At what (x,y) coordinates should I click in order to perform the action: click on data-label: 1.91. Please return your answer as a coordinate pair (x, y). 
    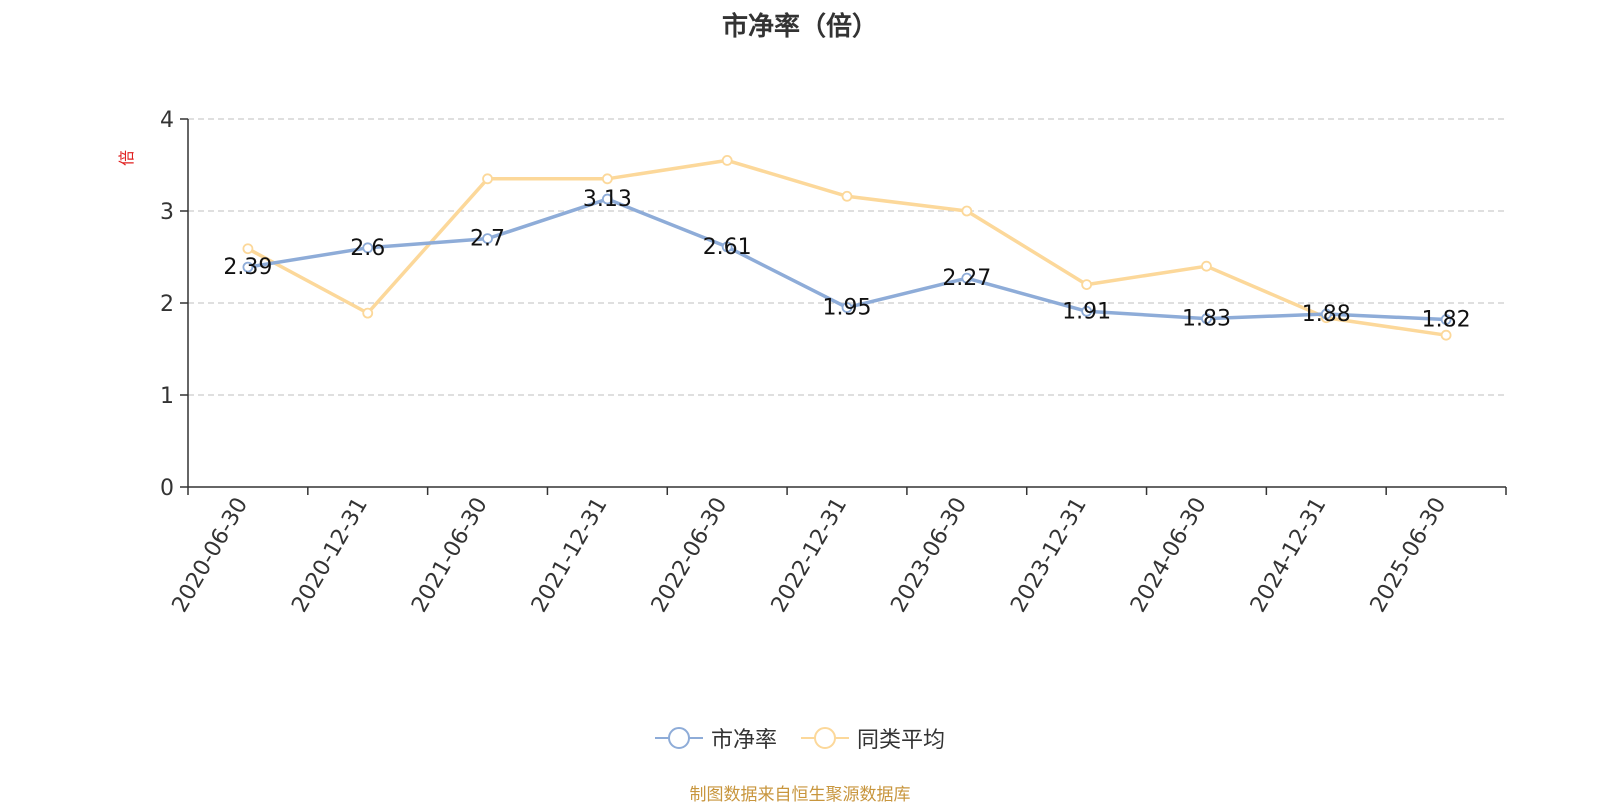
    Looking at the image, I should click on (1086, 311).